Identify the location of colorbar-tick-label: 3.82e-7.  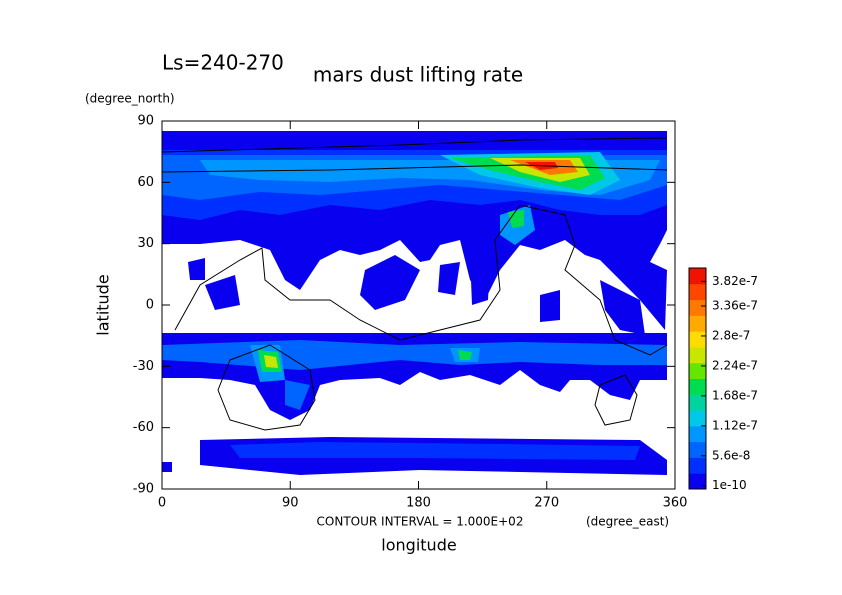
(735, 281).